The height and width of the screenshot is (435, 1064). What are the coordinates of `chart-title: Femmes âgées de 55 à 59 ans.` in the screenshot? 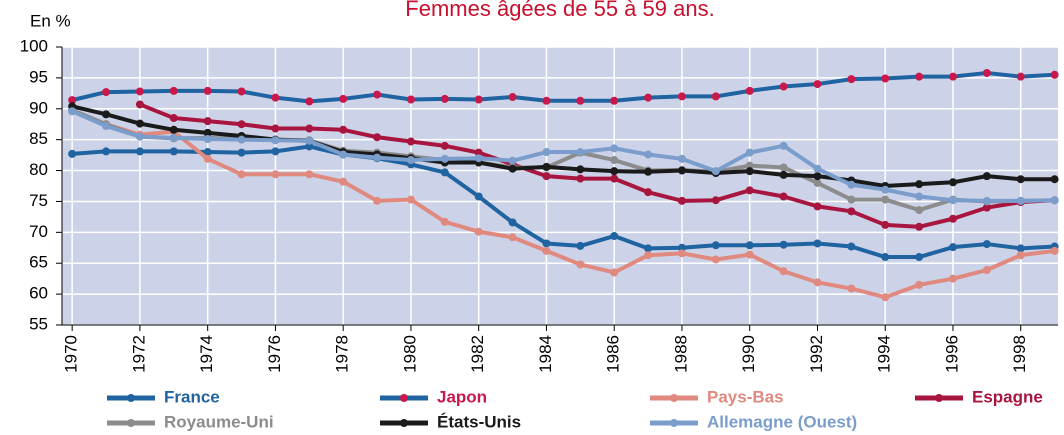 It's located at (559, 10).